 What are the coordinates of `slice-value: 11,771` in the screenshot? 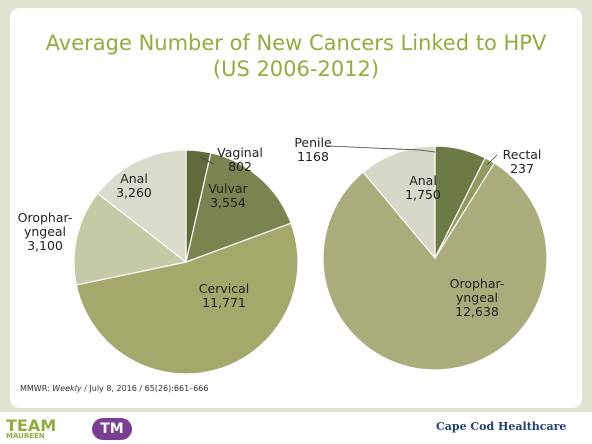 It's located at (224, 302).